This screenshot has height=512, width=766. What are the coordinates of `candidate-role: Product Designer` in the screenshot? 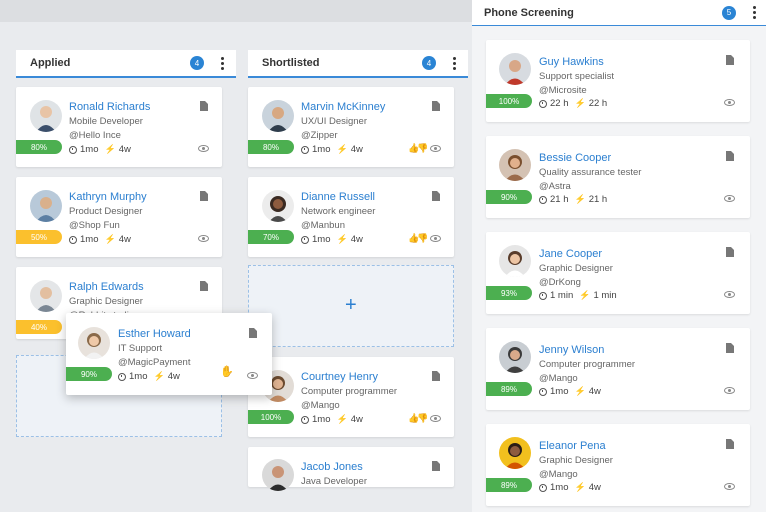 It's located at (106, 211).